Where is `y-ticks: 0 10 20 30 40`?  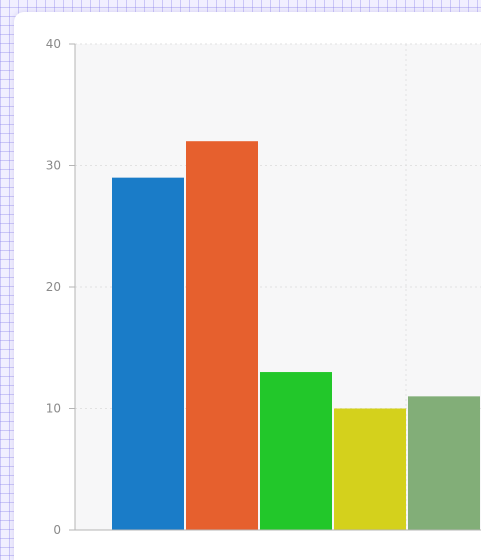
y-ticks: 0 10 20 30 40 is located at coordinates (60, 287).